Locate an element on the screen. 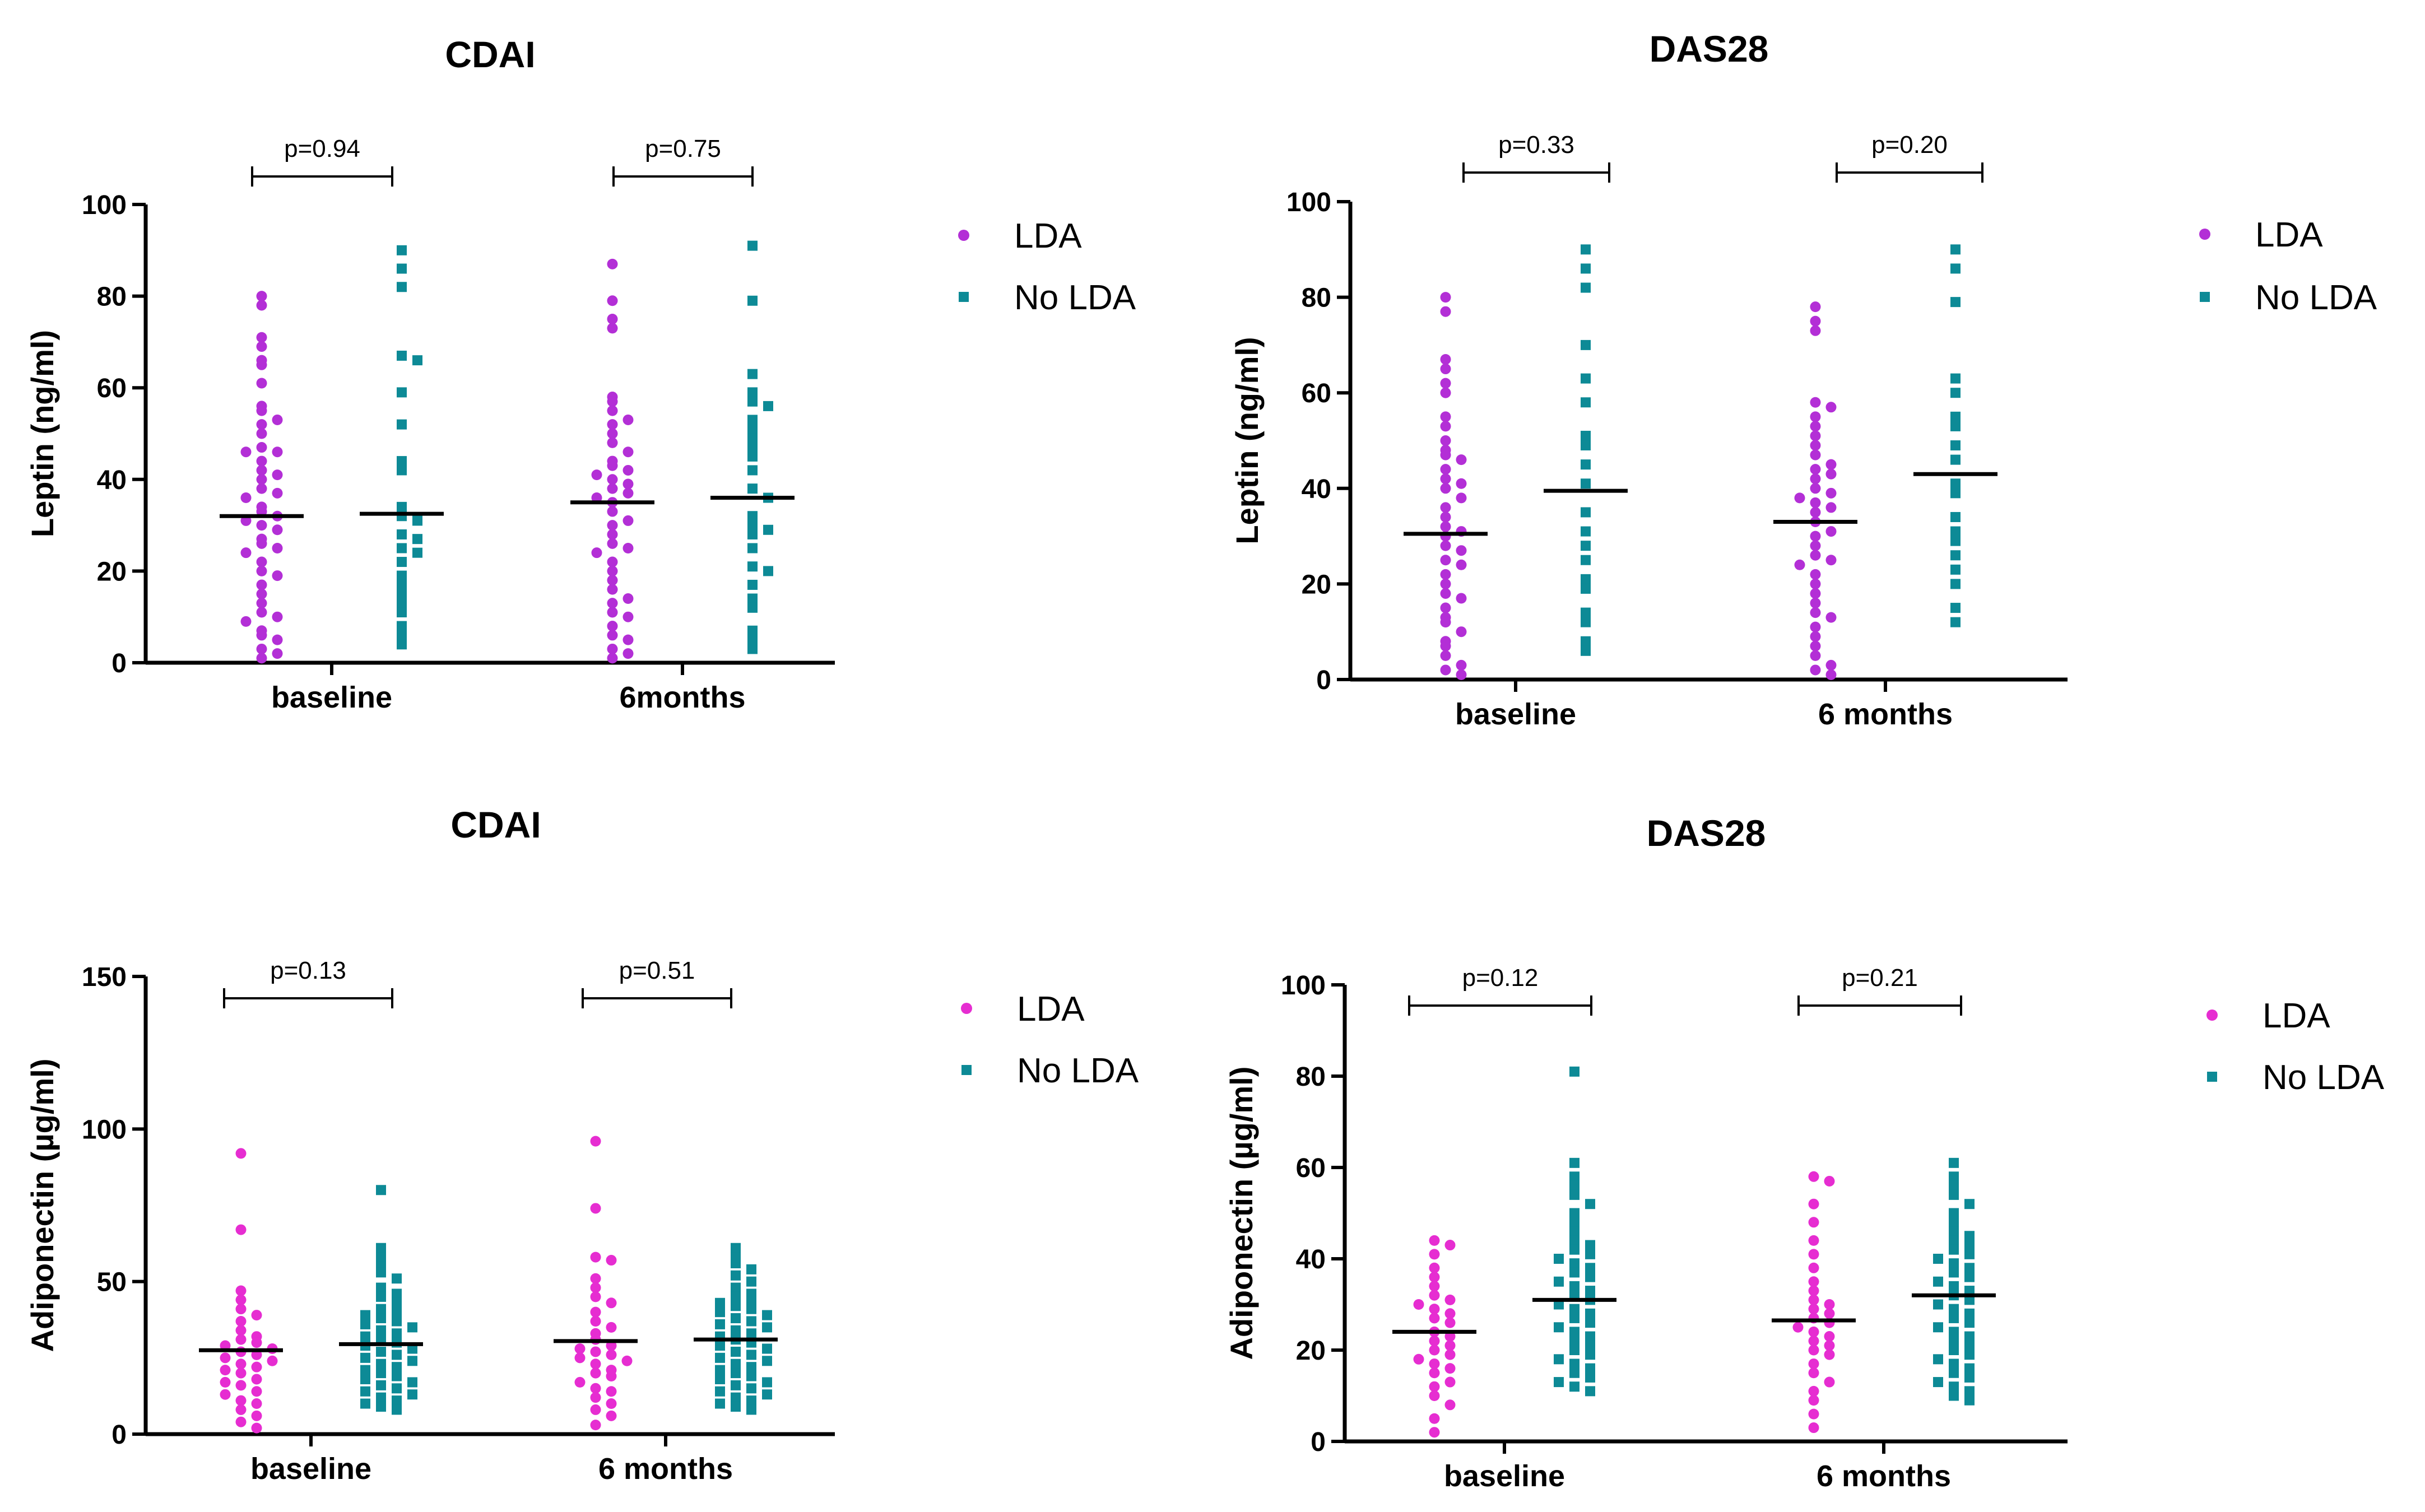 Image resolution: width=2425 pixels, height=1512 pixels. legend-label: No LDA is located at coordinates (1078, 1071).